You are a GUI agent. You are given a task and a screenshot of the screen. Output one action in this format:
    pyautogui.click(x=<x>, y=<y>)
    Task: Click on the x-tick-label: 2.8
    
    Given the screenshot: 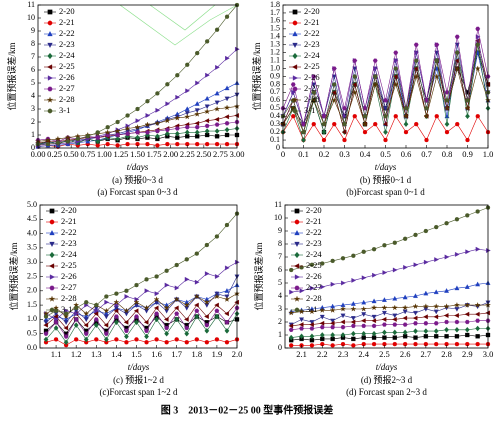 What is the action you would take?
    pyautogui.click(x=446, y=354)
    